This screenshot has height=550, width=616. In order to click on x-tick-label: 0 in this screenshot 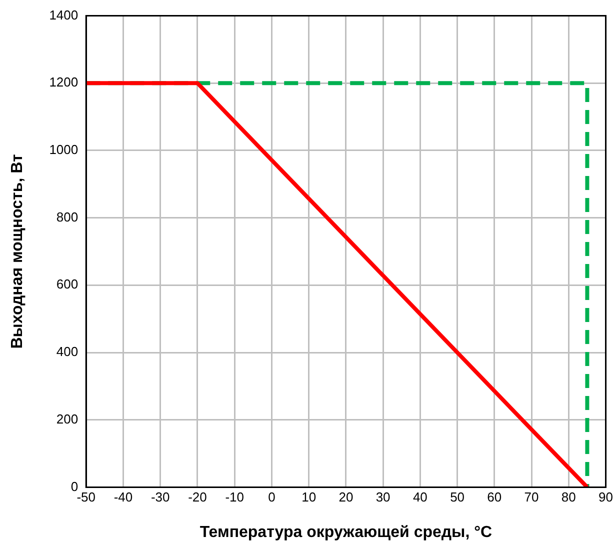, I will do `click(272, 497)`.